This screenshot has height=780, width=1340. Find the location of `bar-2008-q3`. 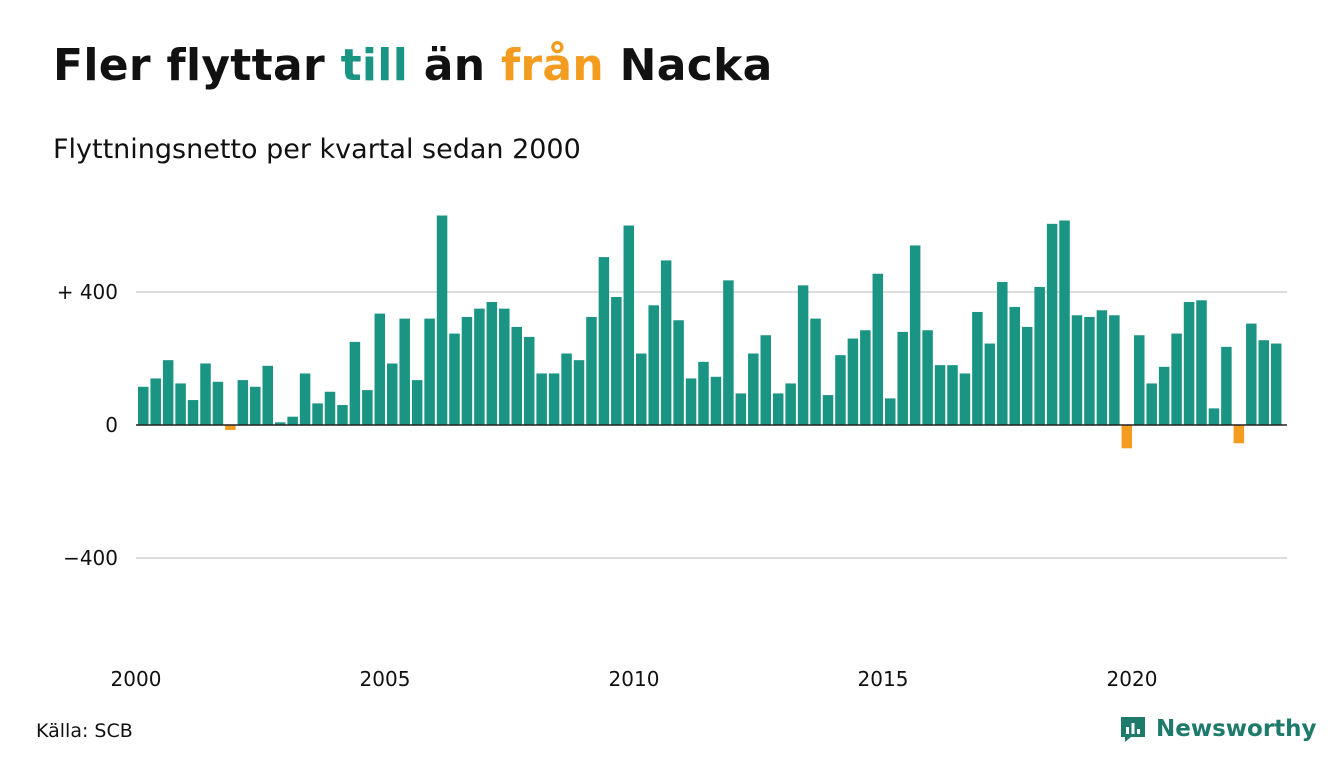

bar-2008-q3 is located at coordinates (566, 389).